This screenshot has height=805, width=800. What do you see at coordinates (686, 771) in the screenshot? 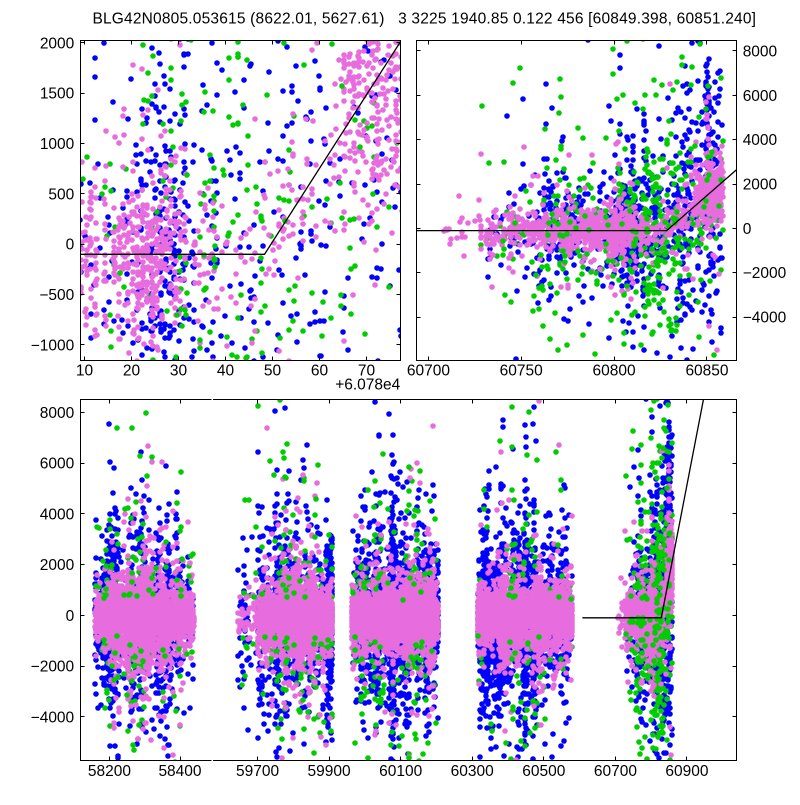
I see `svg-text: 60900` at bounding box center [686, 771].